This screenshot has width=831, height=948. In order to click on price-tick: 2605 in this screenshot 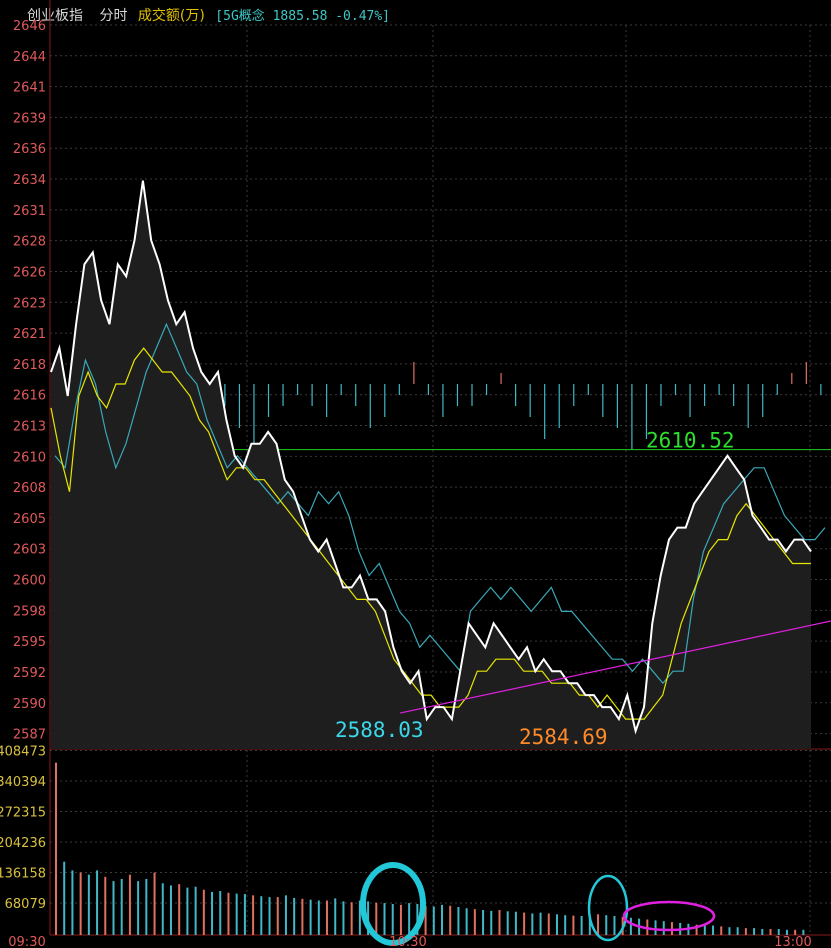, I will do `click(29, 519)`.